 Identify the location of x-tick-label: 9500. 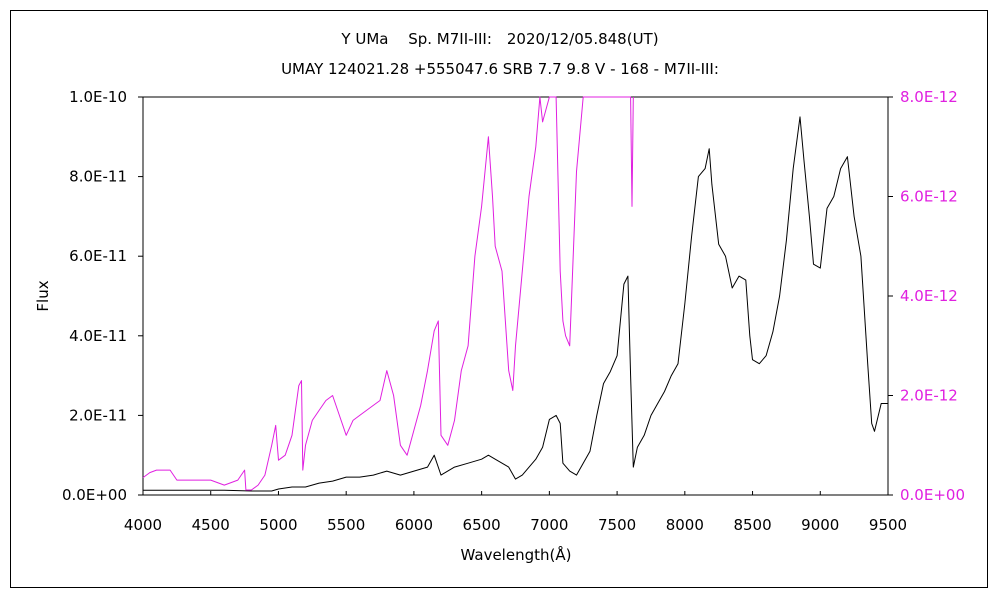
(888, 525).